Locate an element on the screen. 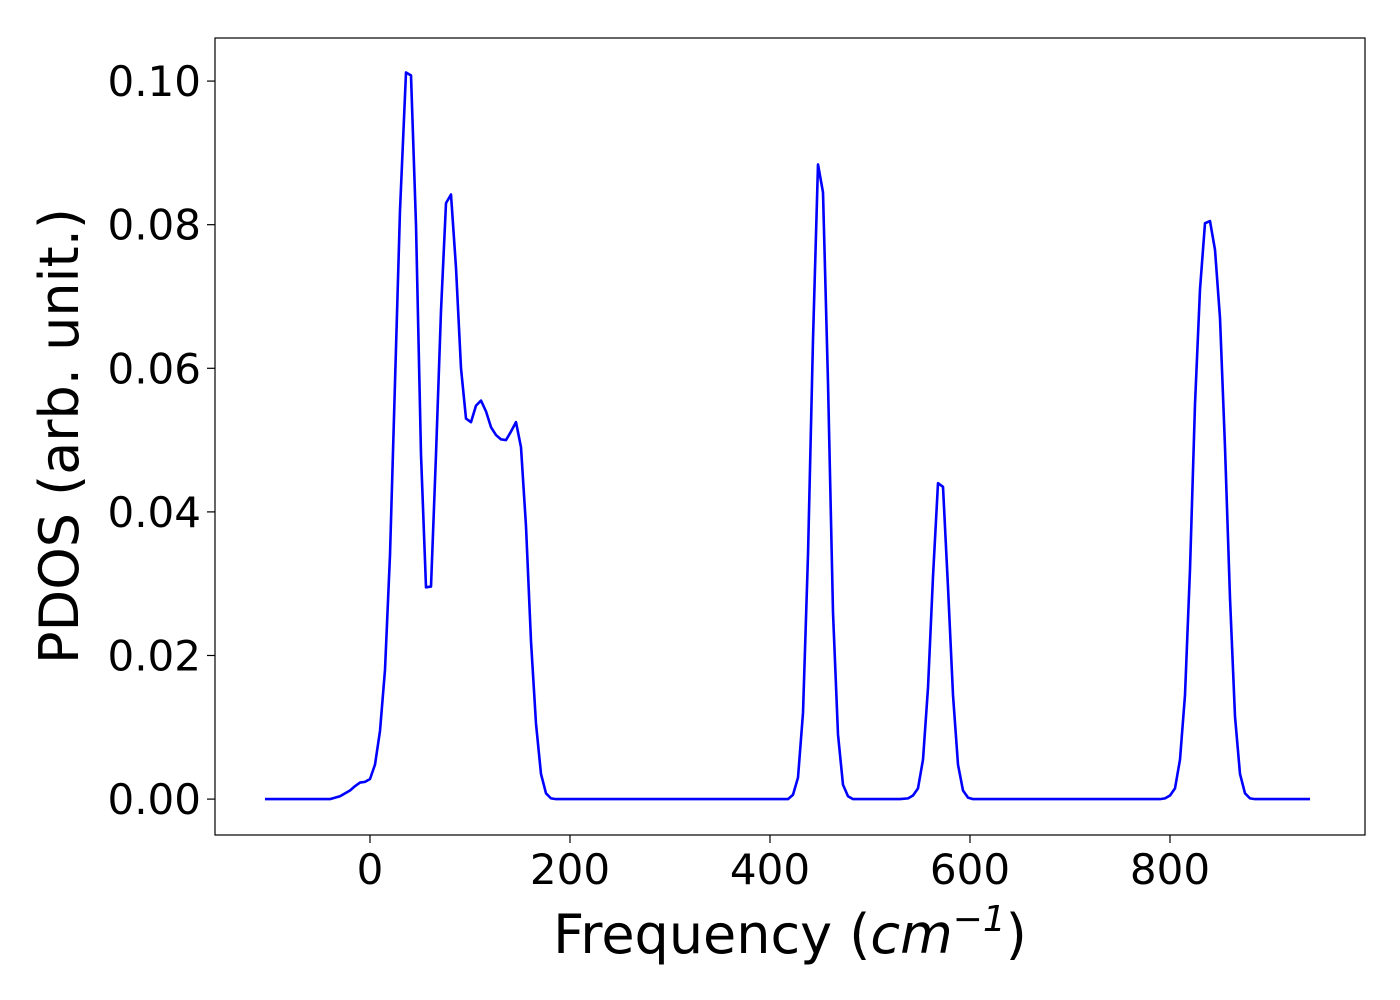  x-axis-title-exponent: −1 is located at coordinates (979, 919).